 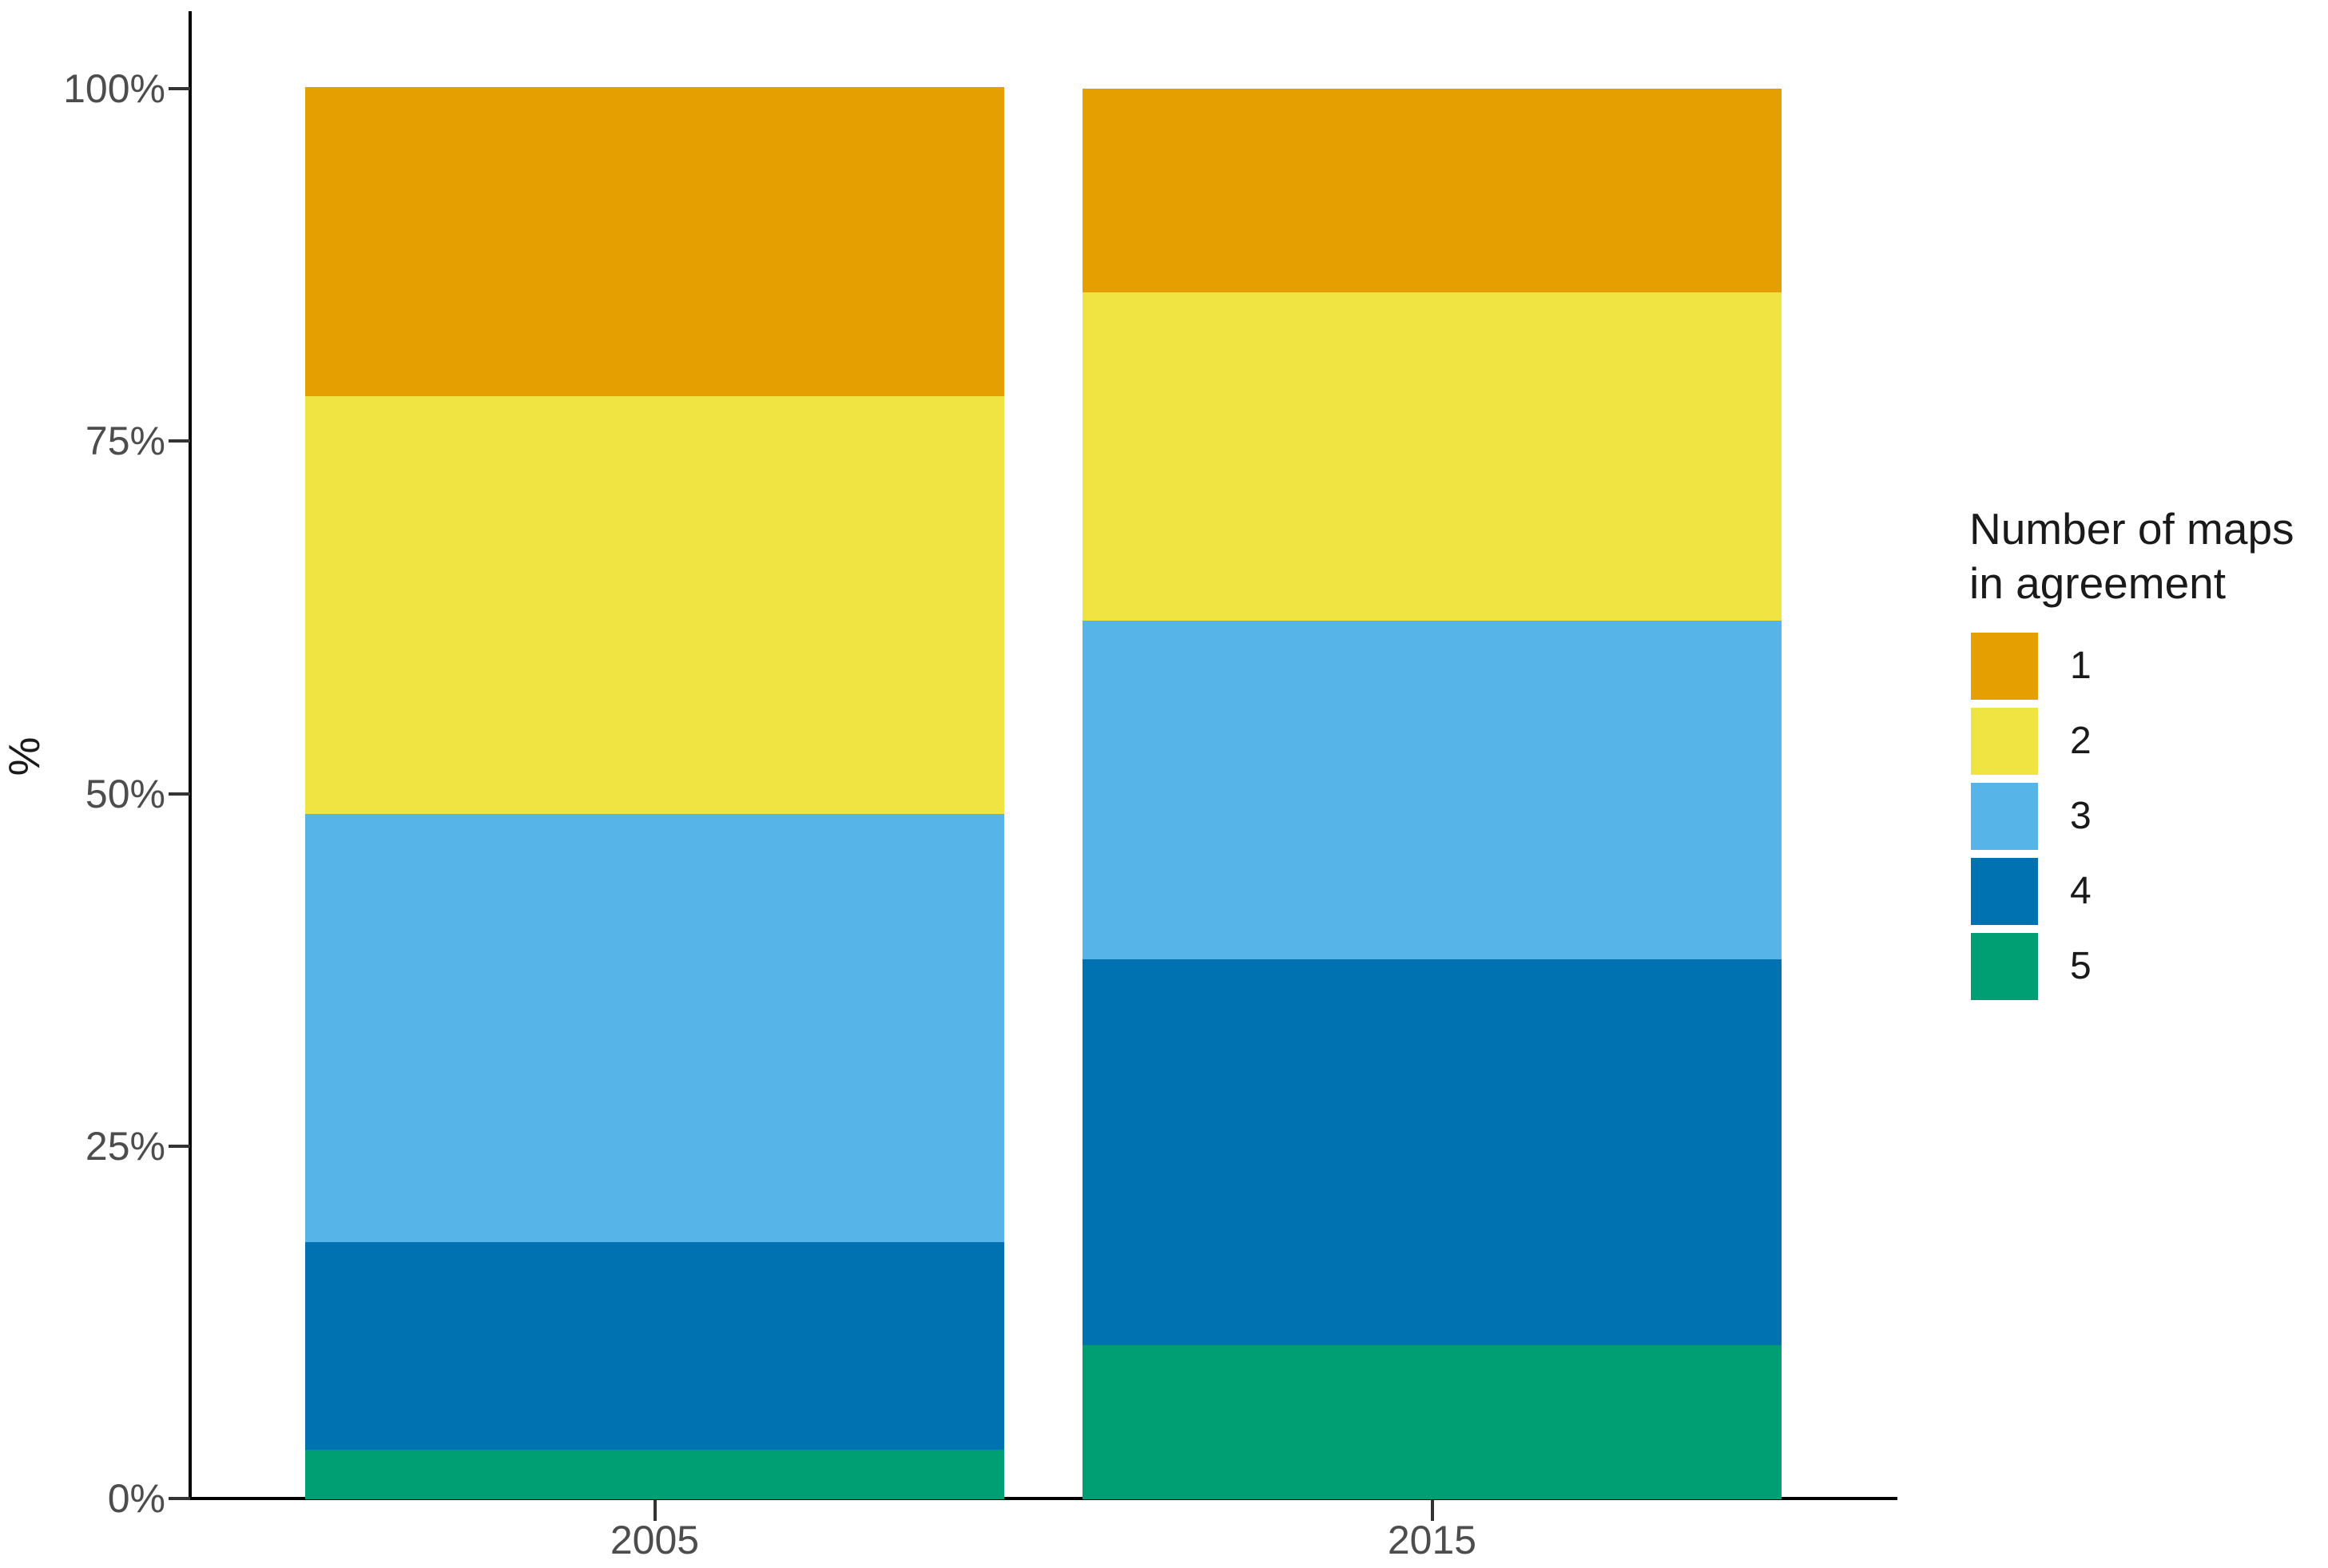 What do you see at coordinates (125, 793) in the screenshot?
I see `y-tick-label-50: 50%` at bounding box center [125, 793].